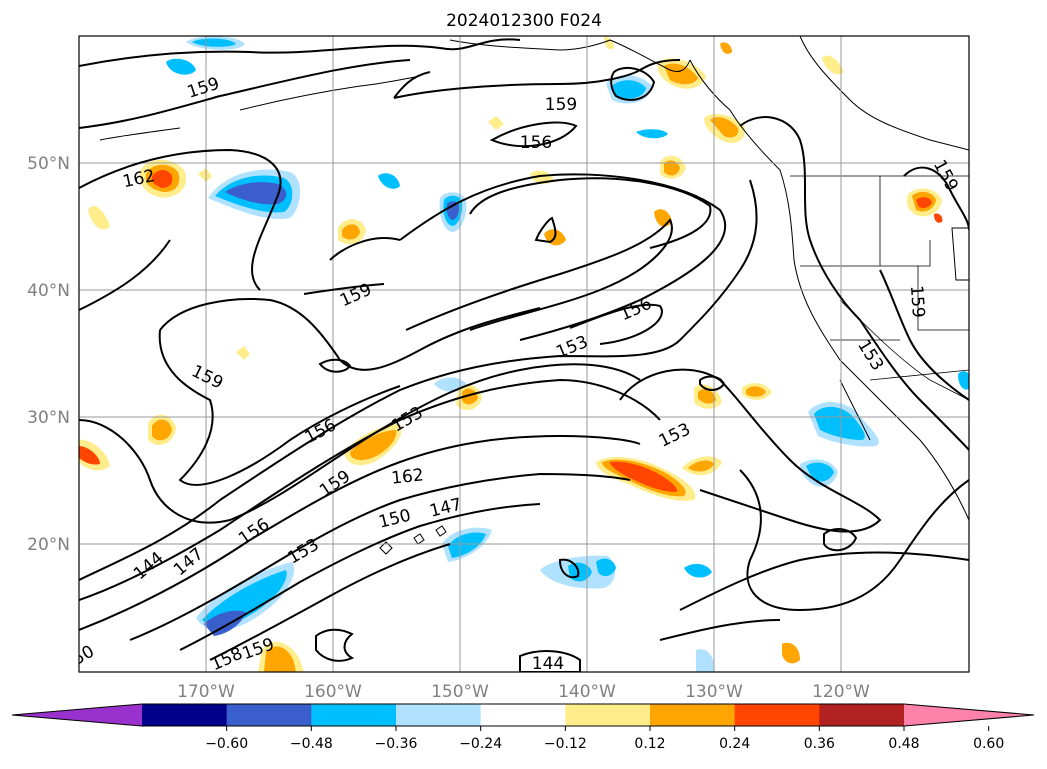 The width and height of the screenshot is (1047, 769). Describe the element at coordinates (969, 715) in the screenshot. I see `colorbar-extend-high` at that location.